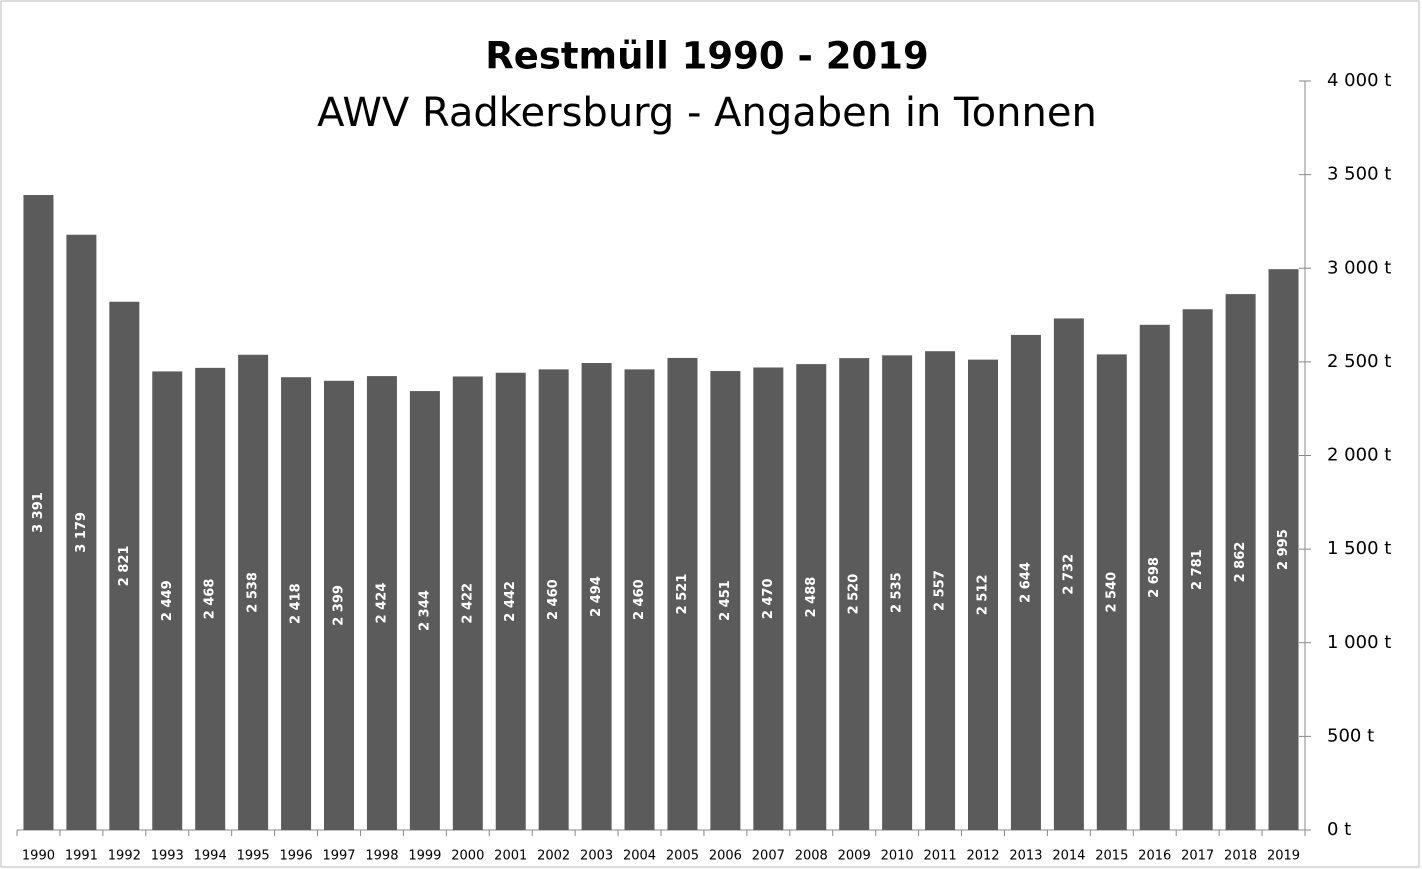 This screenshot has height=869, width=1422. What do you see at coordinates (124, 856) in the screenshot?
I see `x-tick-label: 1992` at bounding box center [124, 856].